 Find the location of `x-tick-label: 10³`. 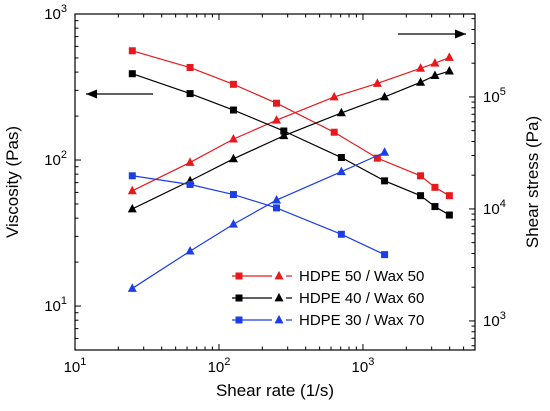

x-tick-label: 10³ is located at coordinates (363, 366).